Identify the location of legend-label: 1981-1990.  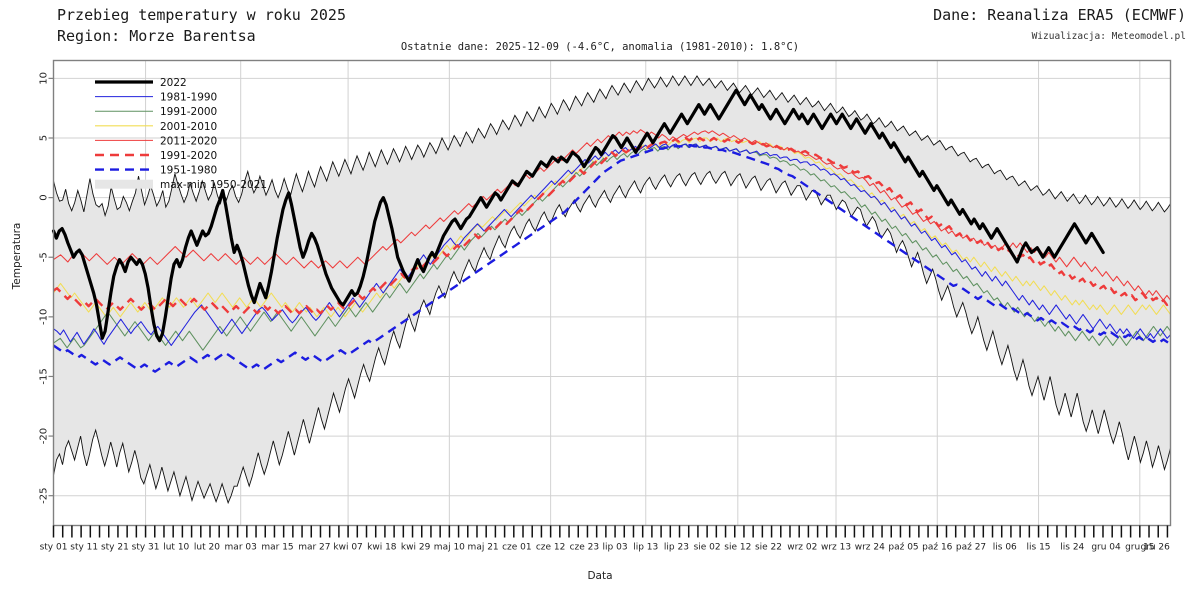
(188, 98).